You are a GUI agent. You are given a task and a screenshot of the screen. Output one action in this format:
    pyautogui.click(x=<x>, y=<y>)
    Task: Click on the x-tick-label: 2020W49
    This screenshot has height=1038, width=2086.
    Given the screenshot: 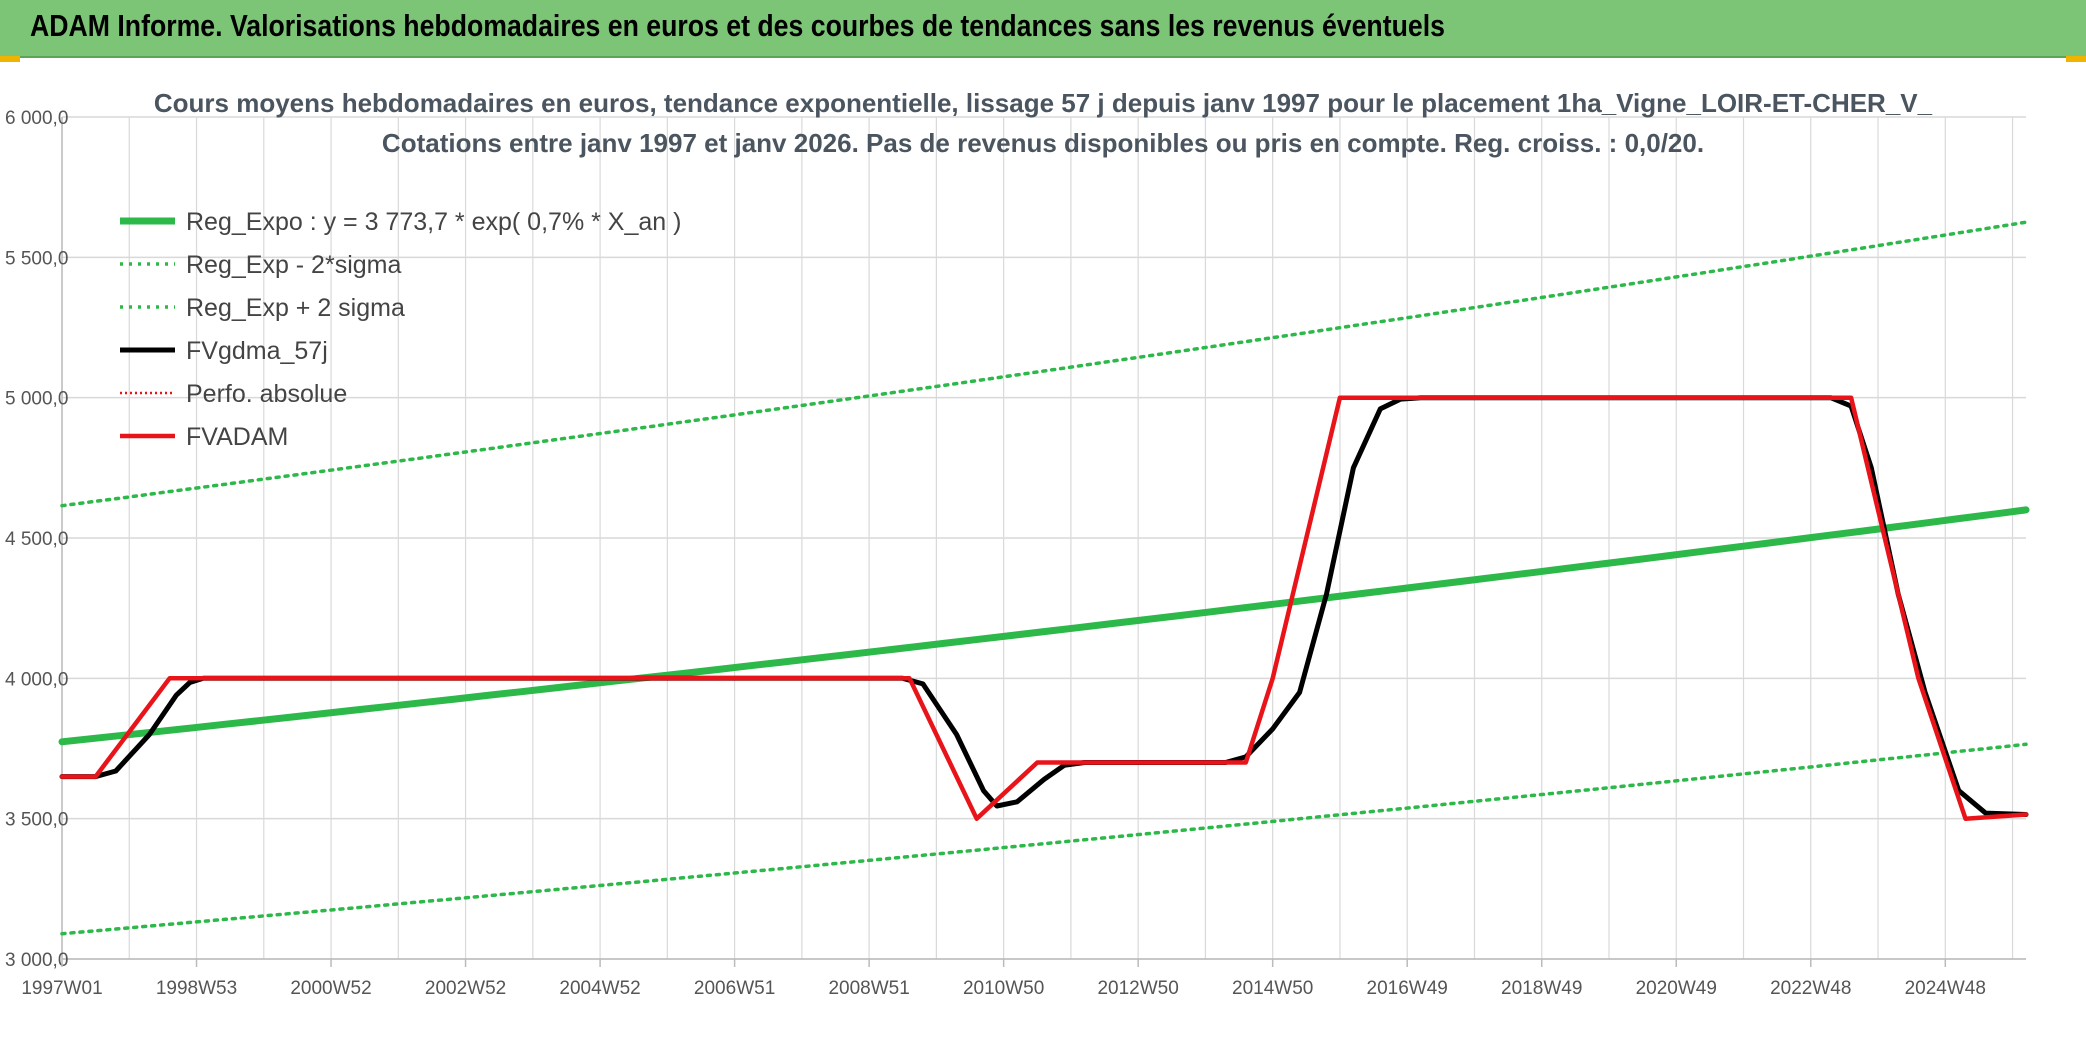 What is the action you would take?
    pyautogui.click(x=1676, y=988)
    